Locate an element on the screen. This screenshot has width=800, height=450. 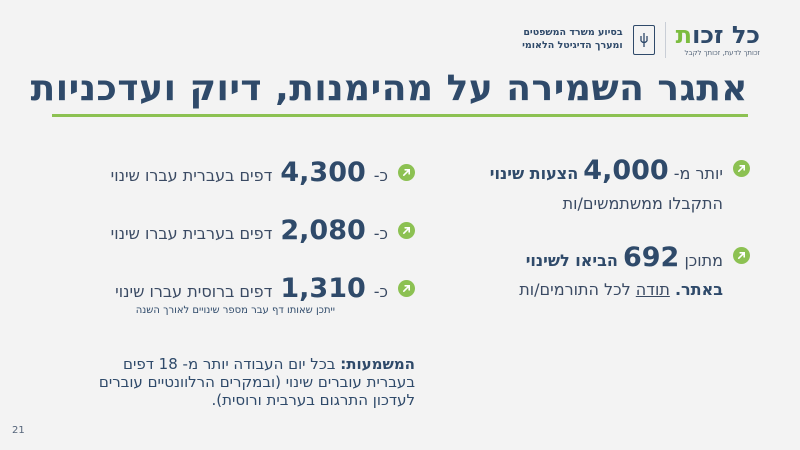
ministry-credit: בסיוע משרד המשפטים ומערך הדיגיטל הלאומי is located at coordinates (572, 40).